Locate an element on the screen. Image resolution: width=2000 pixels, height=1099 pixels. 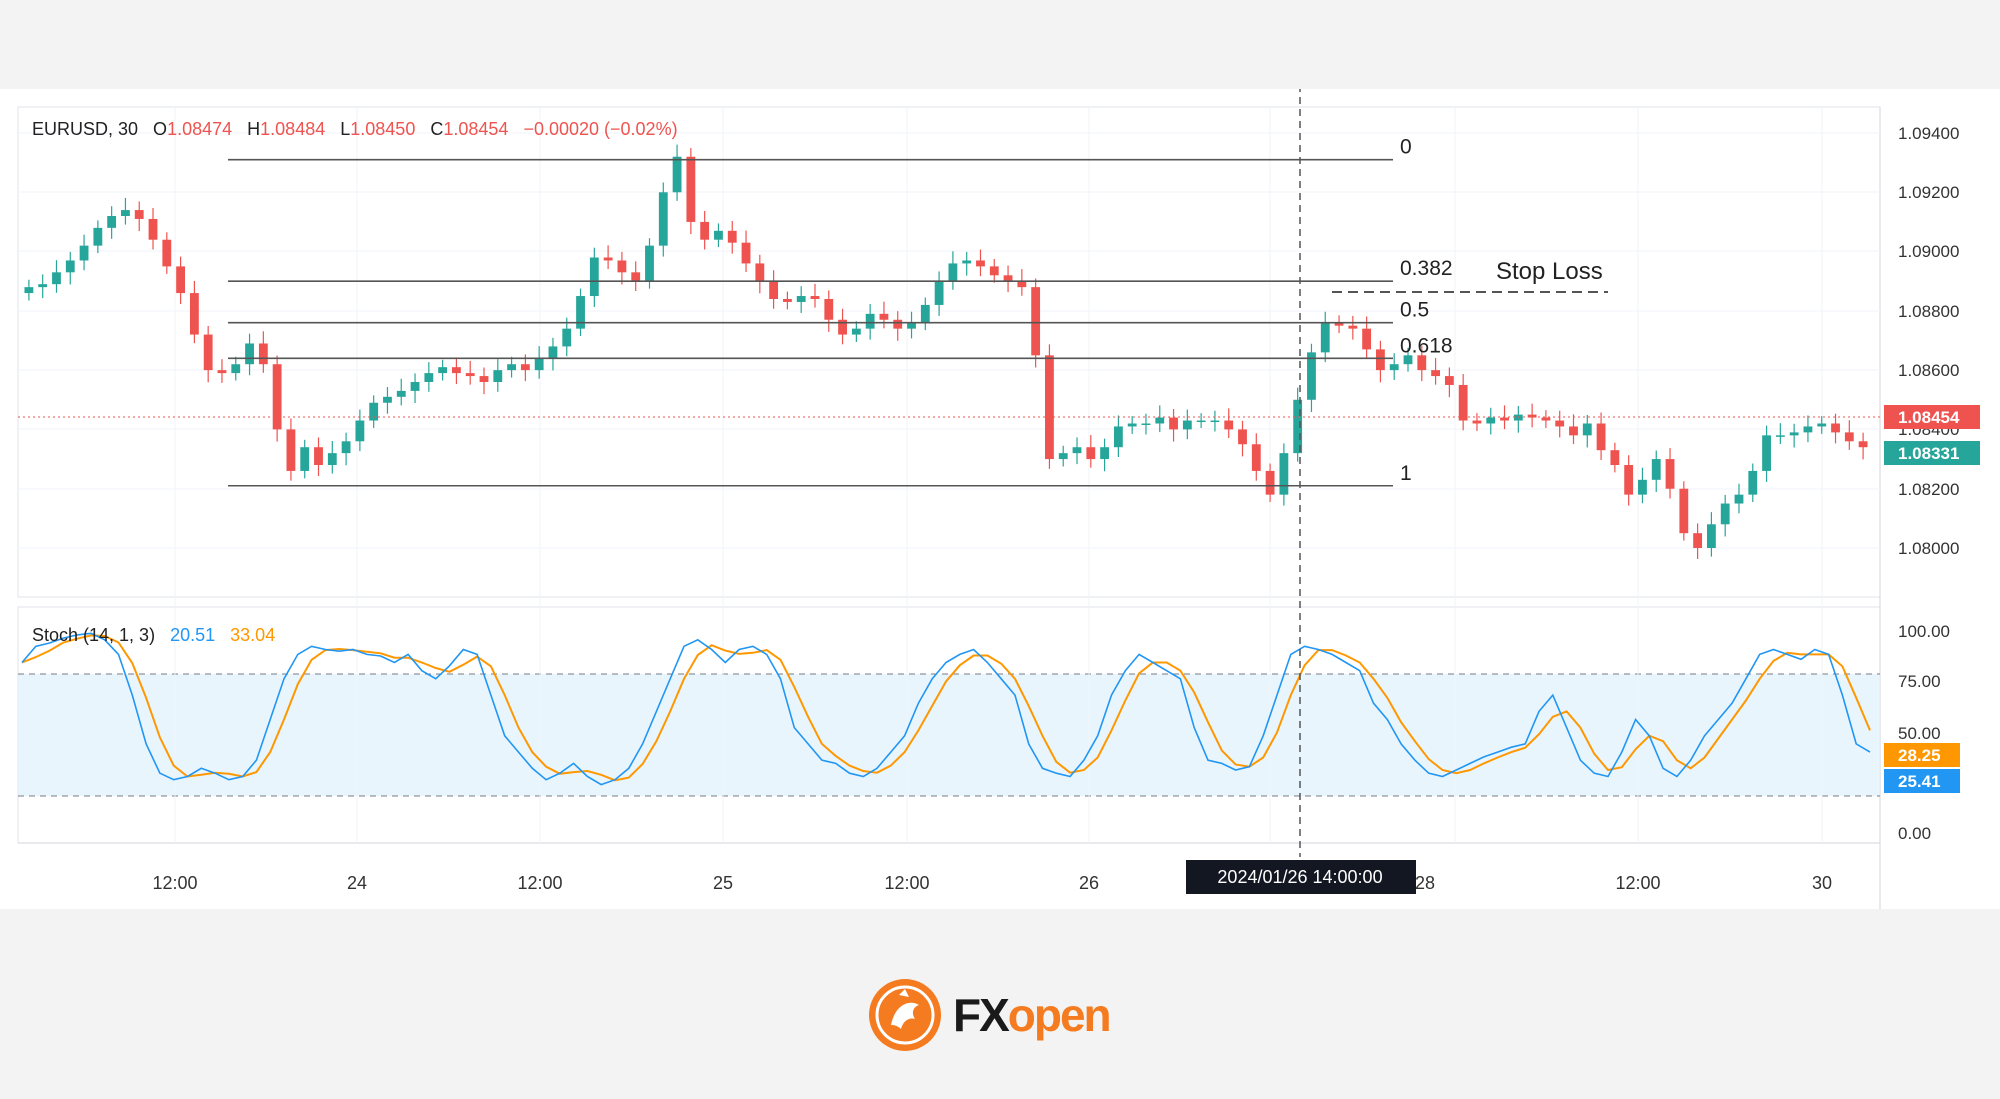
fib-label: 0.382 is located at coordinates (1426, 268).